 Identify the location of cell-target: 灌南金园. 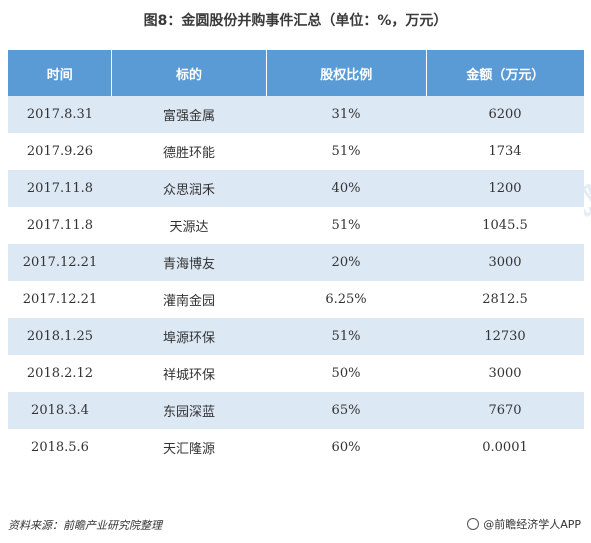
(188, 301).